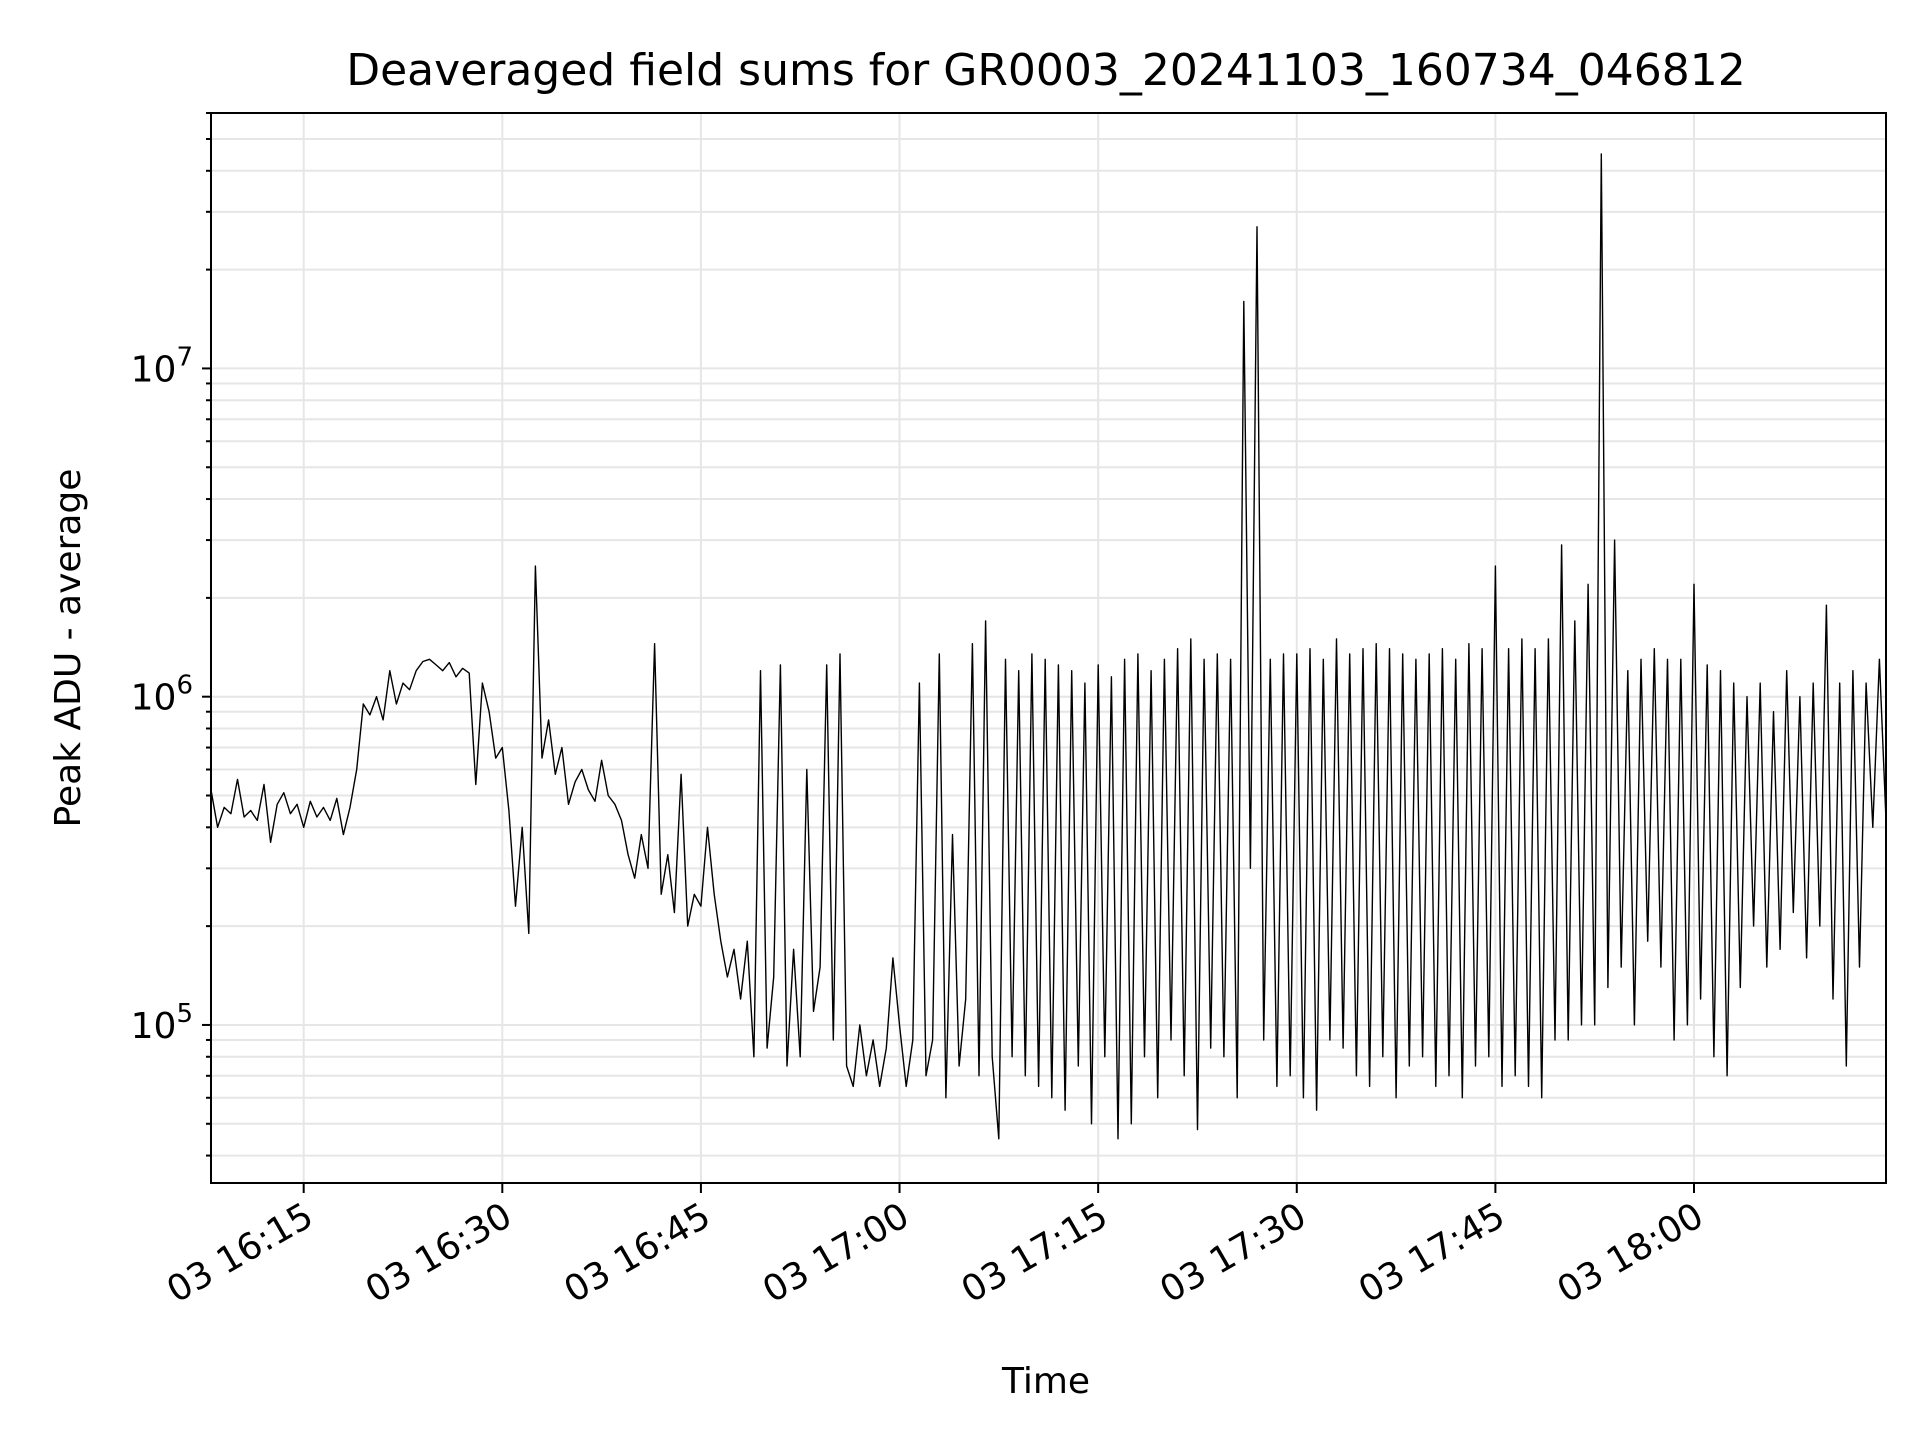  I want to click on y-tick-label: 10⁵, so click(162, 1023).